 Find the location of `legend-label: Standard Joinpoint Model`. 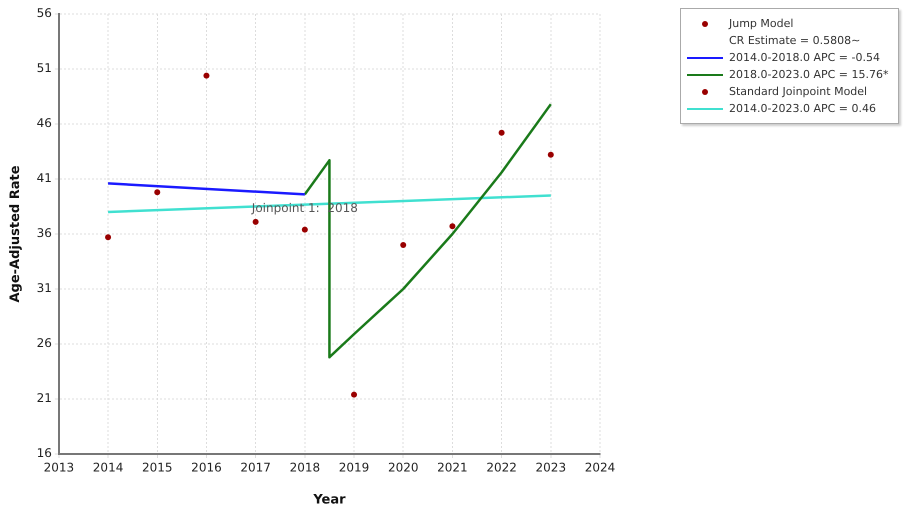

legend-label: Standard Joinpoint Model is located at coordinates (798, 92).